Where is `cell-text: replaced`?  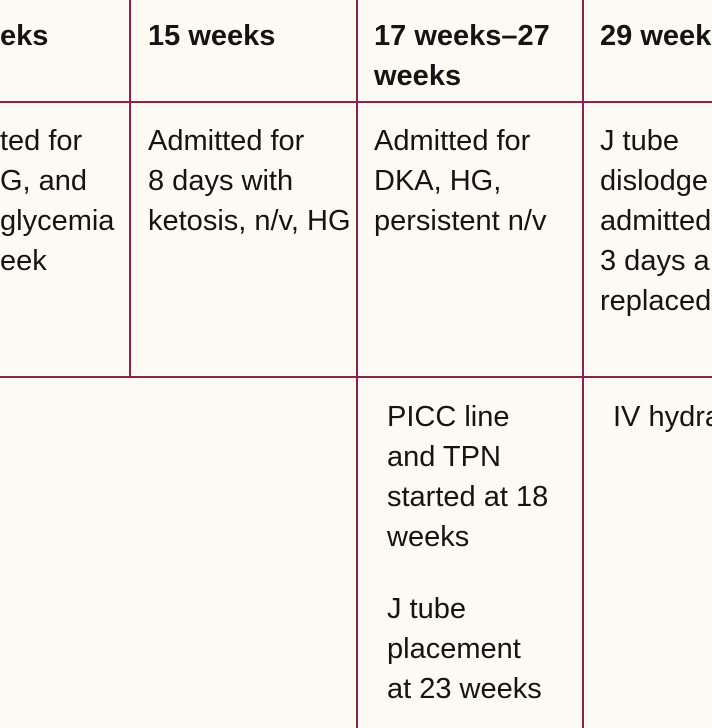 cell-text: replaced is located at coordinates (656, 301).